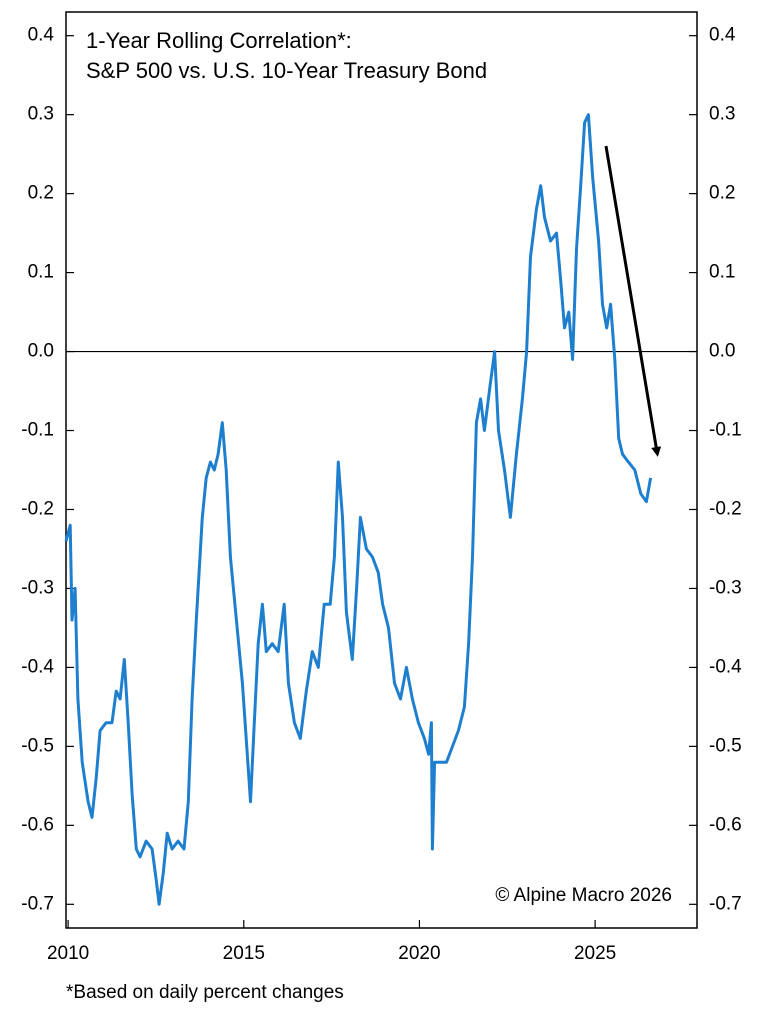  Describe the element at coordinates (595, 953) in the screenshot. I see `x-tick-label: 2025` at that location.